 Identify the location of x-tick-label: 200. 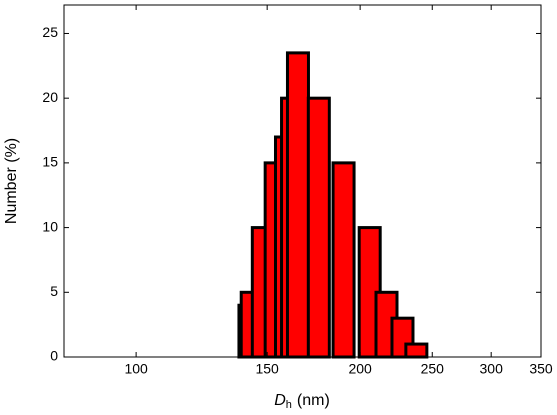
(360, 369).